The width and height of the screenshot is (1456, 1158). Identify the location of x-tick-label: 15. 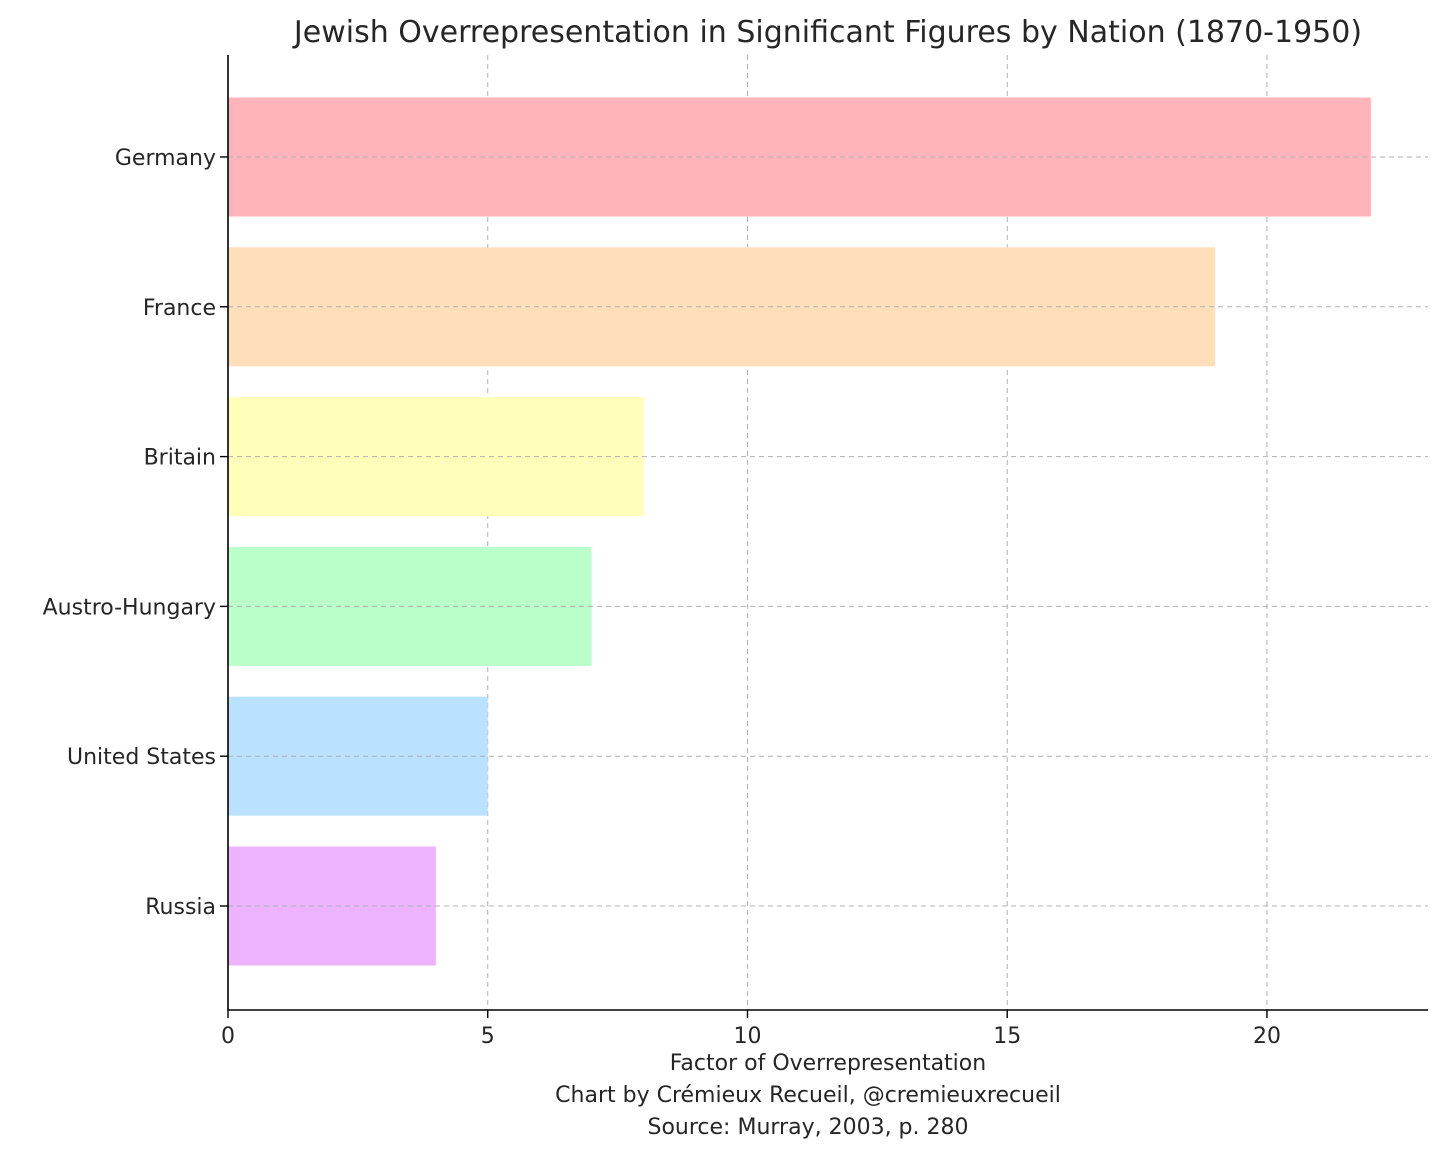
(1007, 1036).